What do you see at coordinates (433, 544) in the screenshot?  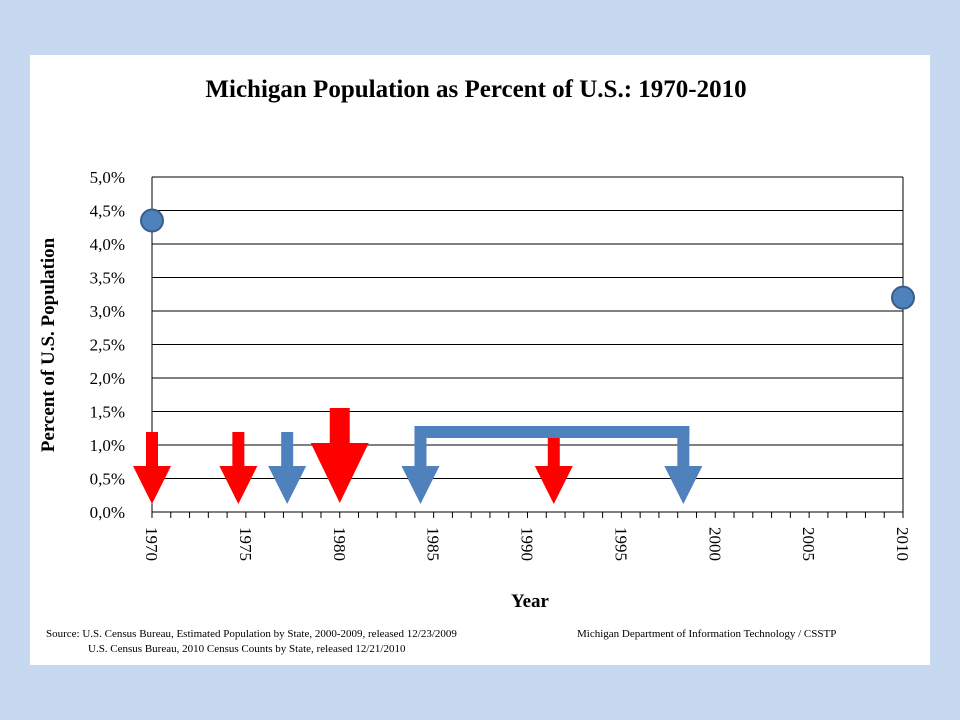 I see `x-tick-label: 1985` at bounding box center [433, 544].